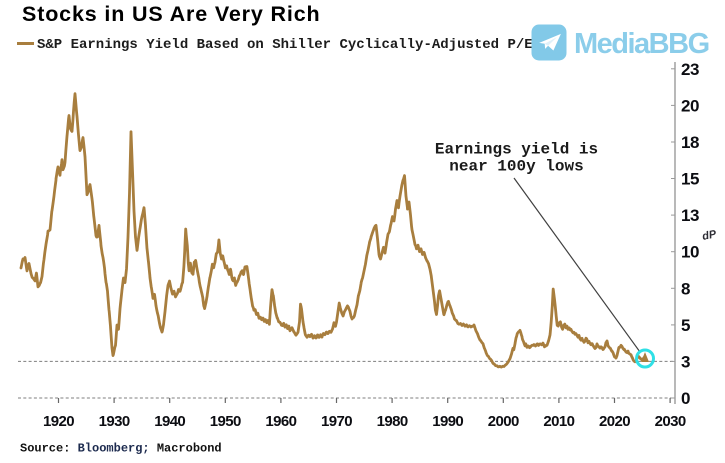 The height and width of the screenshot is (463, 725). What do you see at coordinates (280, 421) in the screenshot?
I see `svg-text: 1960` at bounding box center [280, 421].